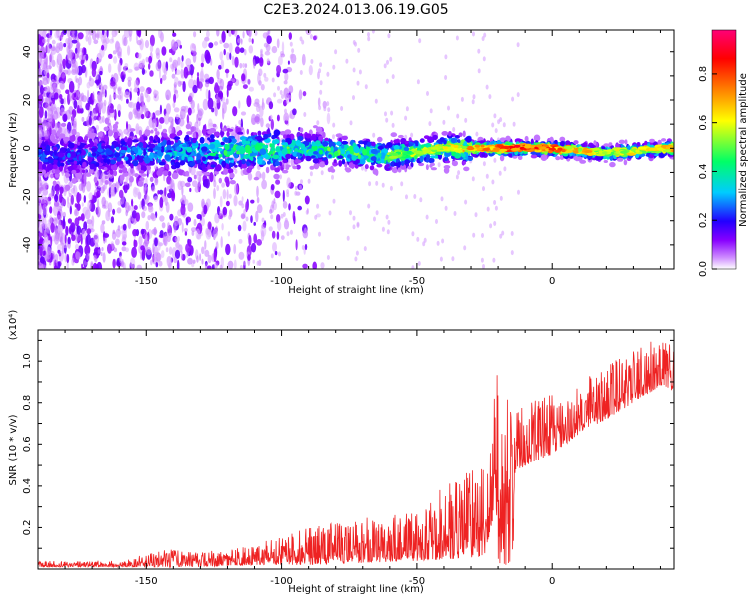 The image size is (750, 600). I want to click on spectrogram-core-mark, so click(653, 149).